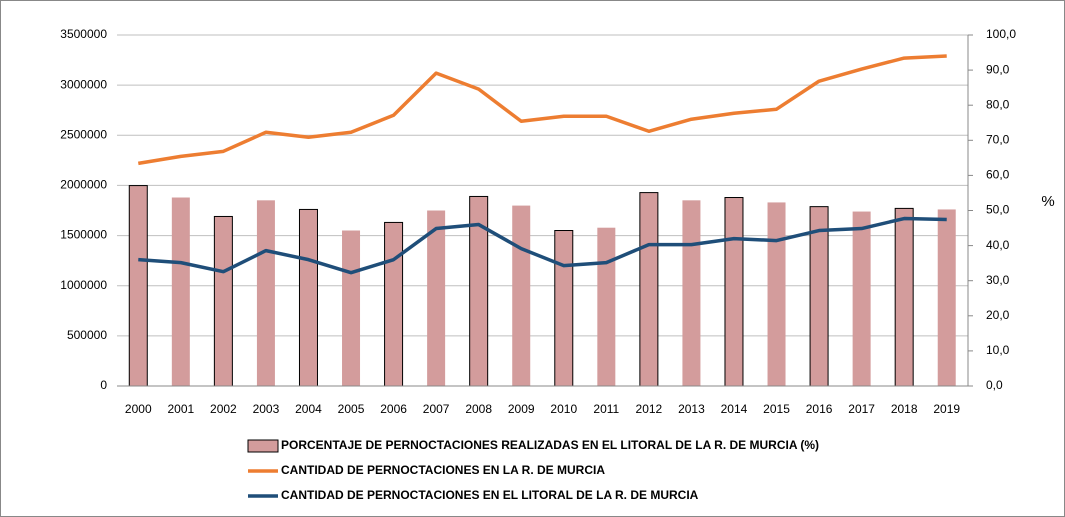 This screenshot has width=1065, height=517. I want to click on y2-tick-label: 0,0, so click(994, 385).